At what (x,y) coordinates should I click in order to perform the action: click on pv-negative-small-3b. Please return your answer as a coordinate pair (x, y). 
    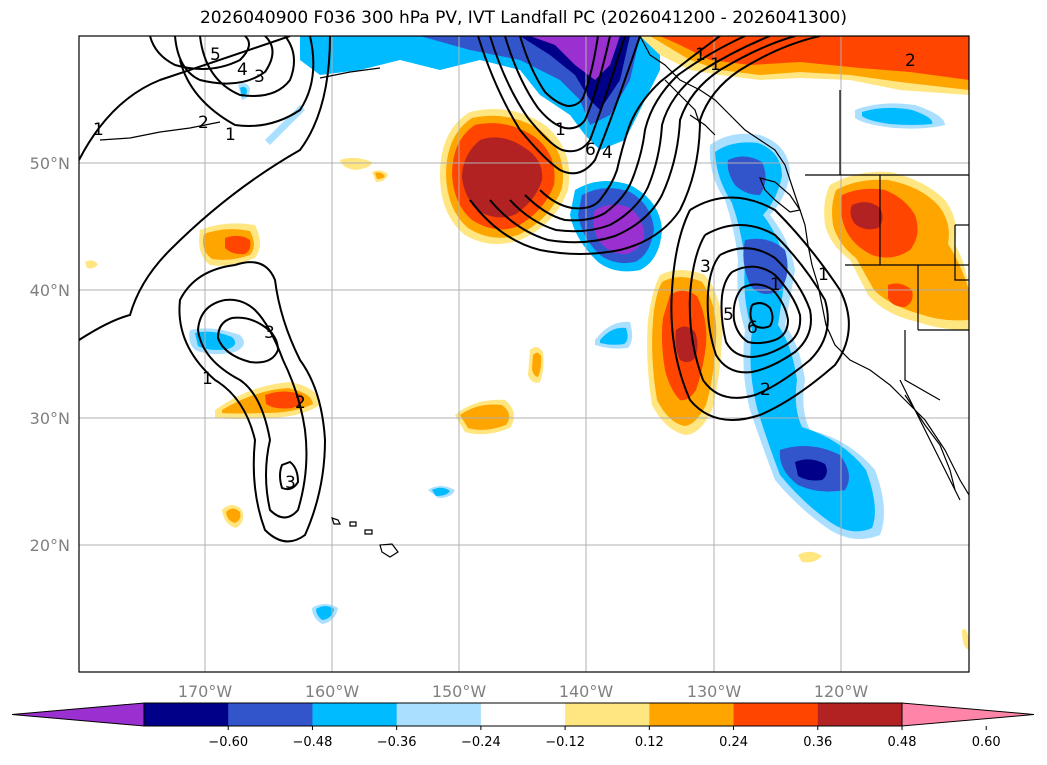
    Looking at the image, I should click on (441, 491).